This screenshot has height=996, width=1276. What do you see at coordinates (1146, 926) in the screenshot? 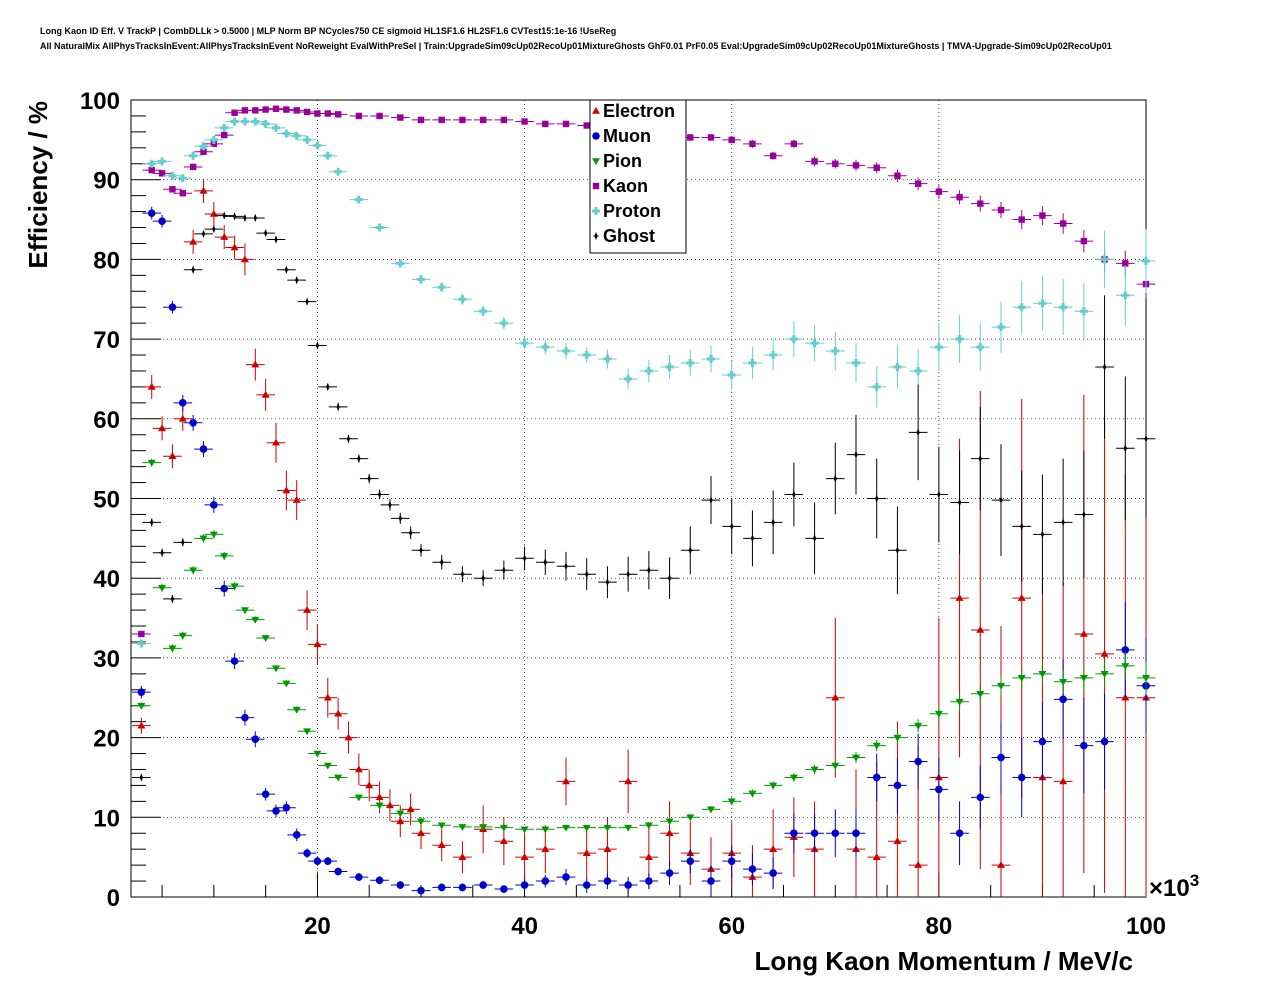
I see `x-tick-label: 100` at bounding box center [1146, 926].